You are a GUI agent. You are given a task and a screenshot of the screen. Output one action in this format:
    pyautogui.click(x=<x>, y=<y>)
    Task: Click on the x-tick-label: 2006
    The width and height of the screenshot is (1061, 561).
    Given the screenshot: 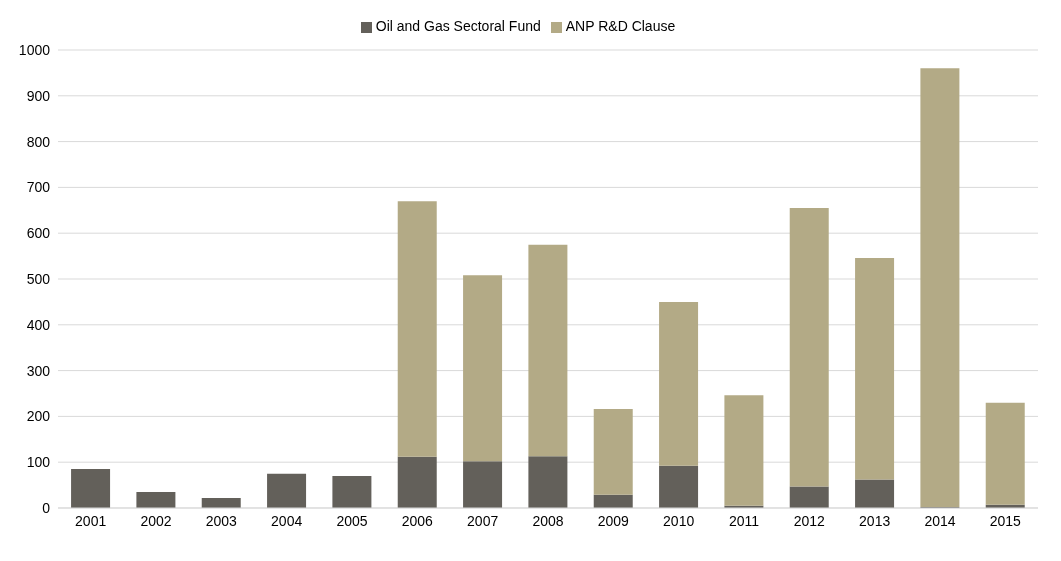 What is the action you would take?
    pyautogui.click(x=417, y=520)
    